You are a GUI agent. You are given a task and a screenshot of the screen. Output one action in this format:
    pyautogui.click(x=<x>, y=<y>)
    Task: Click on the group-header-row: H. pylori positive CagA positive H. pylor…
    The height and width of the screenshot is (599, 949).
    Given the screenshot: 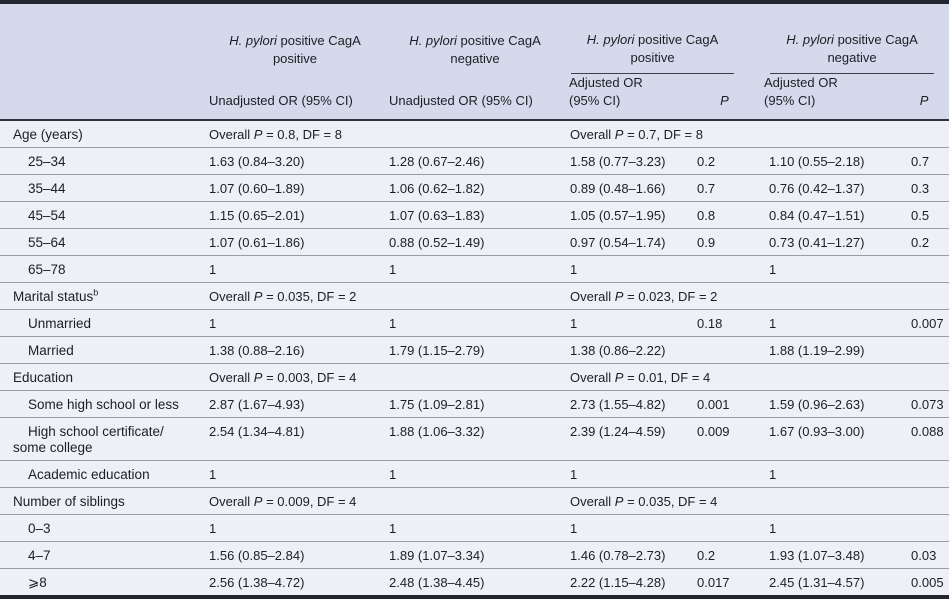 What is the action you would take?
    pyautogui.click(x=474, y=38)
    